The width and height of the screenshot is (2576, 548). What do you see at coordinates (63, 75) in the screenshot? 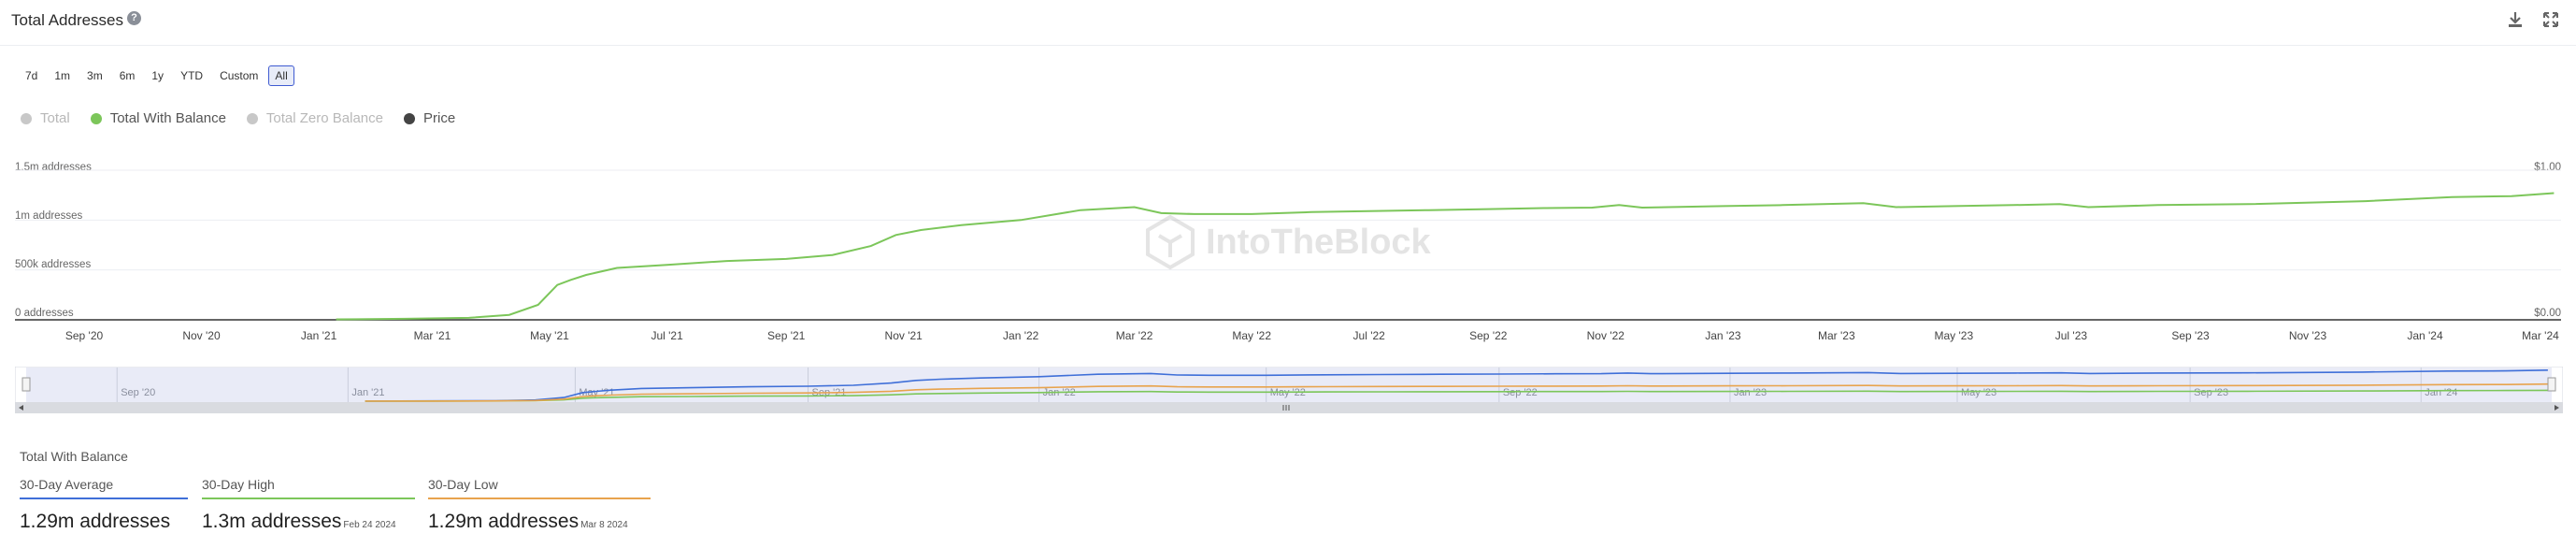
I see `range-button-1m: 1m` at bounding box center [63, 75].